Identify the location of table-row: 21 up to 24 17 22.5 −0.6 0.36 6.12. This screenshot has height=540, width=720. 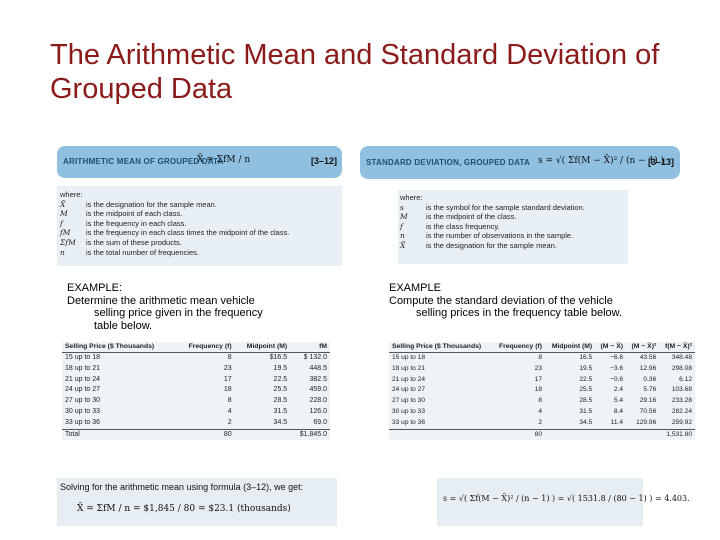
(542, 380).